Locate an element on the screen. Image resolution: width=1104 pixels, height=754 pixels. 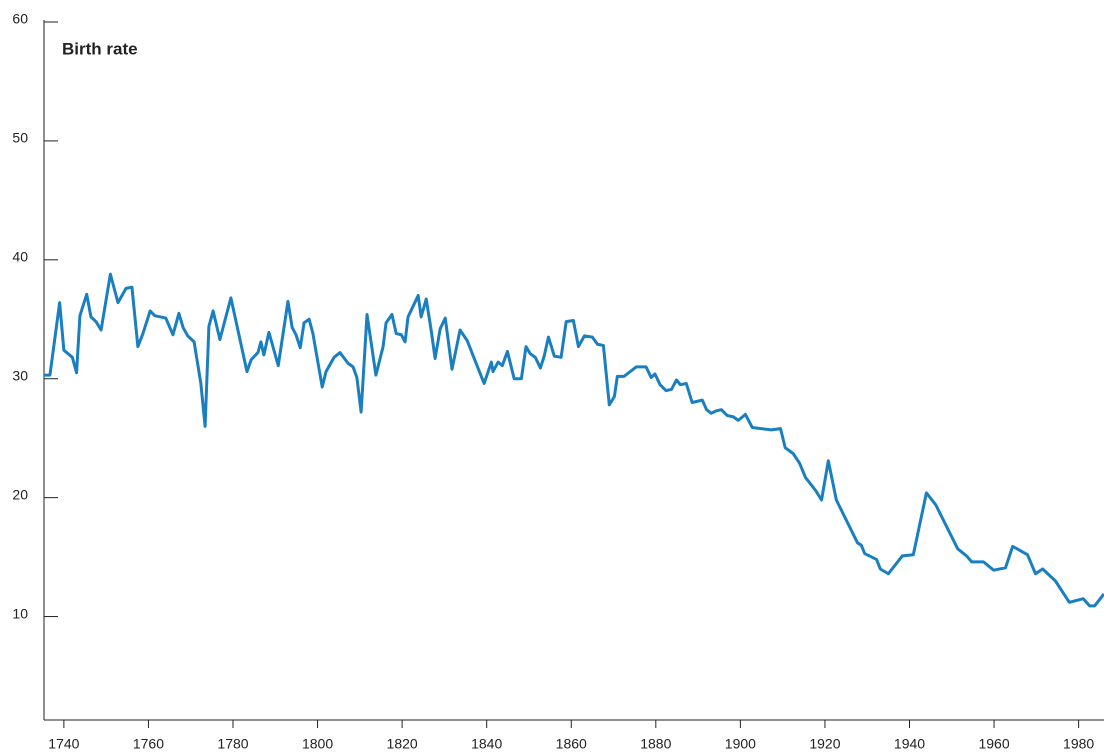
x-tick-label: 1820 is located at coordinates (402, 744).